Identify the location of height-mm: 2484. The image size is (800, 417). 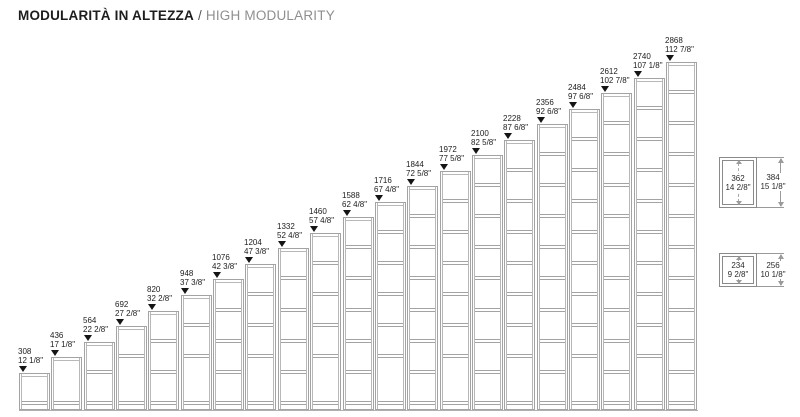
(577, 87).